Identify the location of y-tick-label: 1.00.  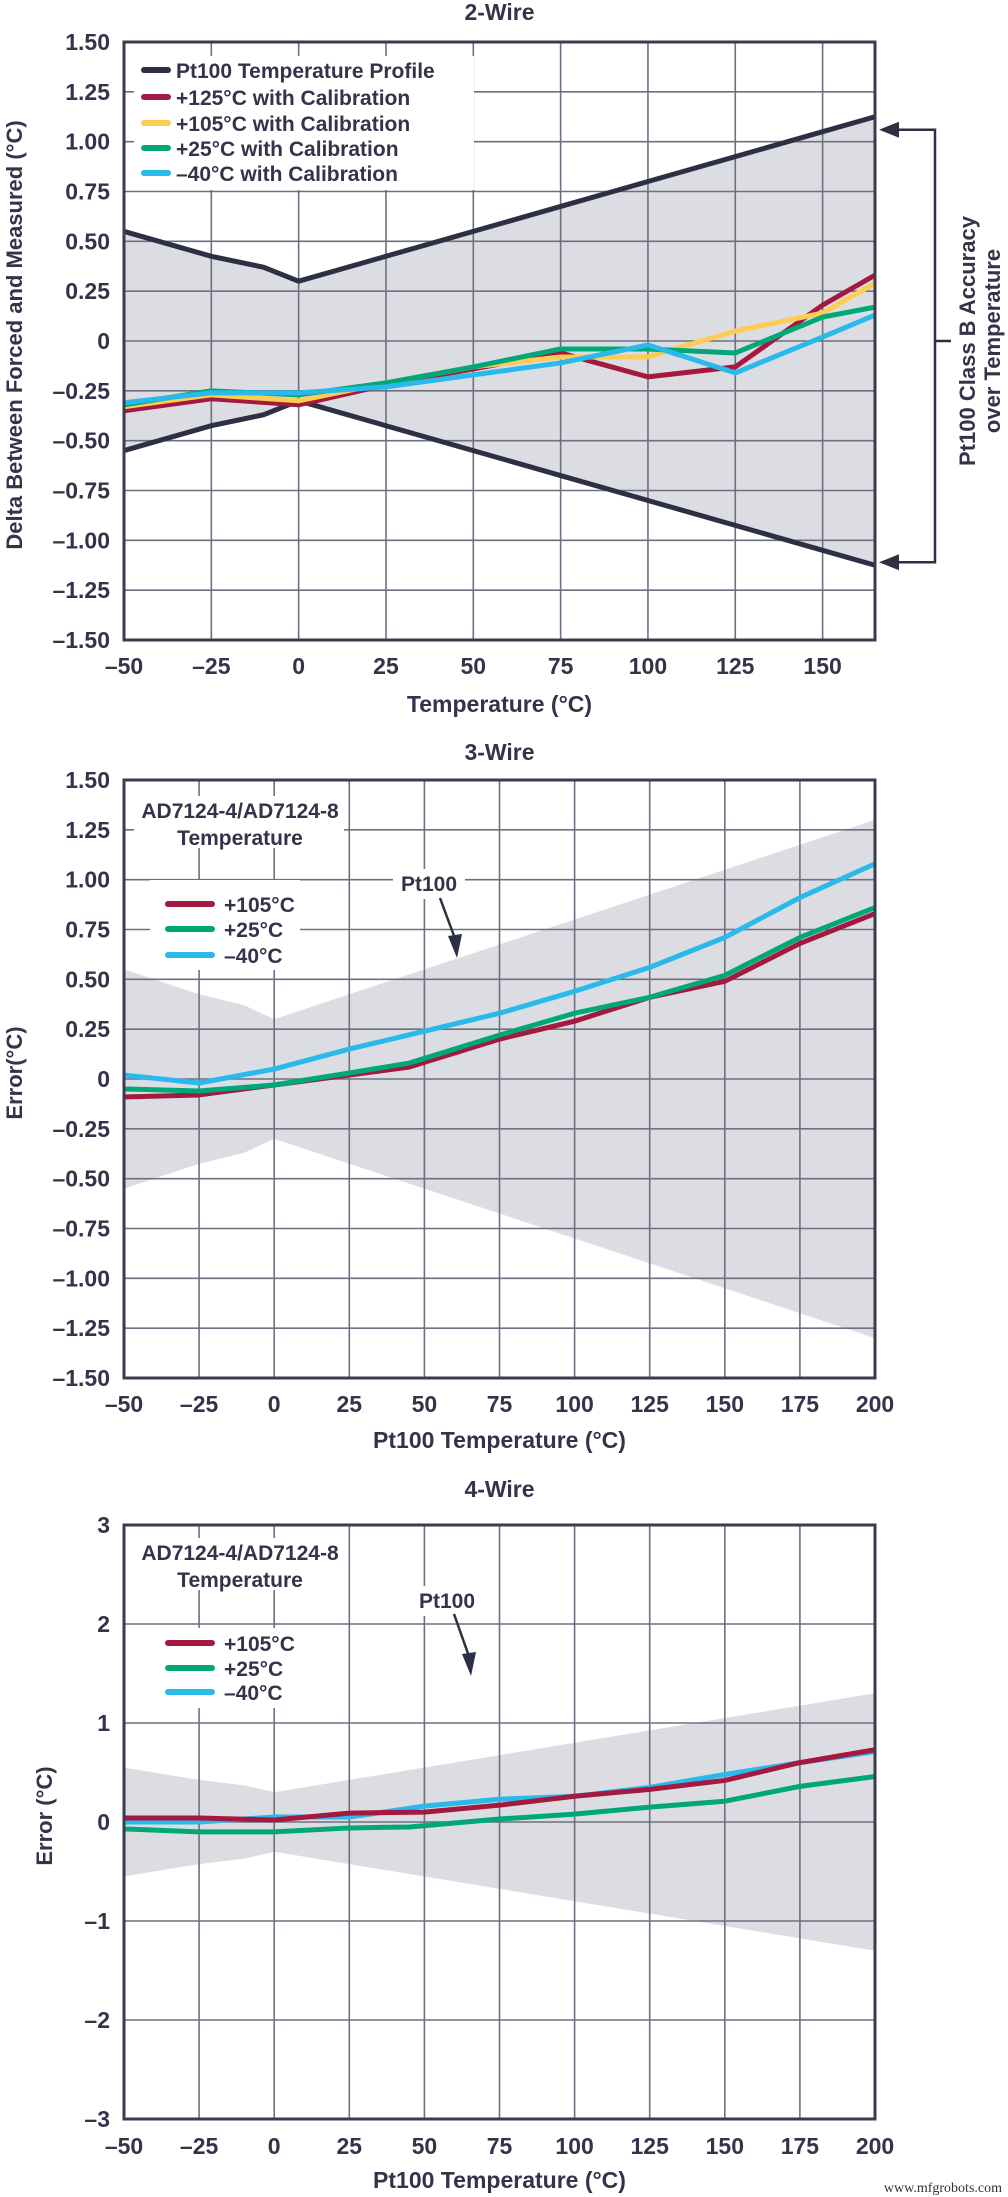
(87, 880).